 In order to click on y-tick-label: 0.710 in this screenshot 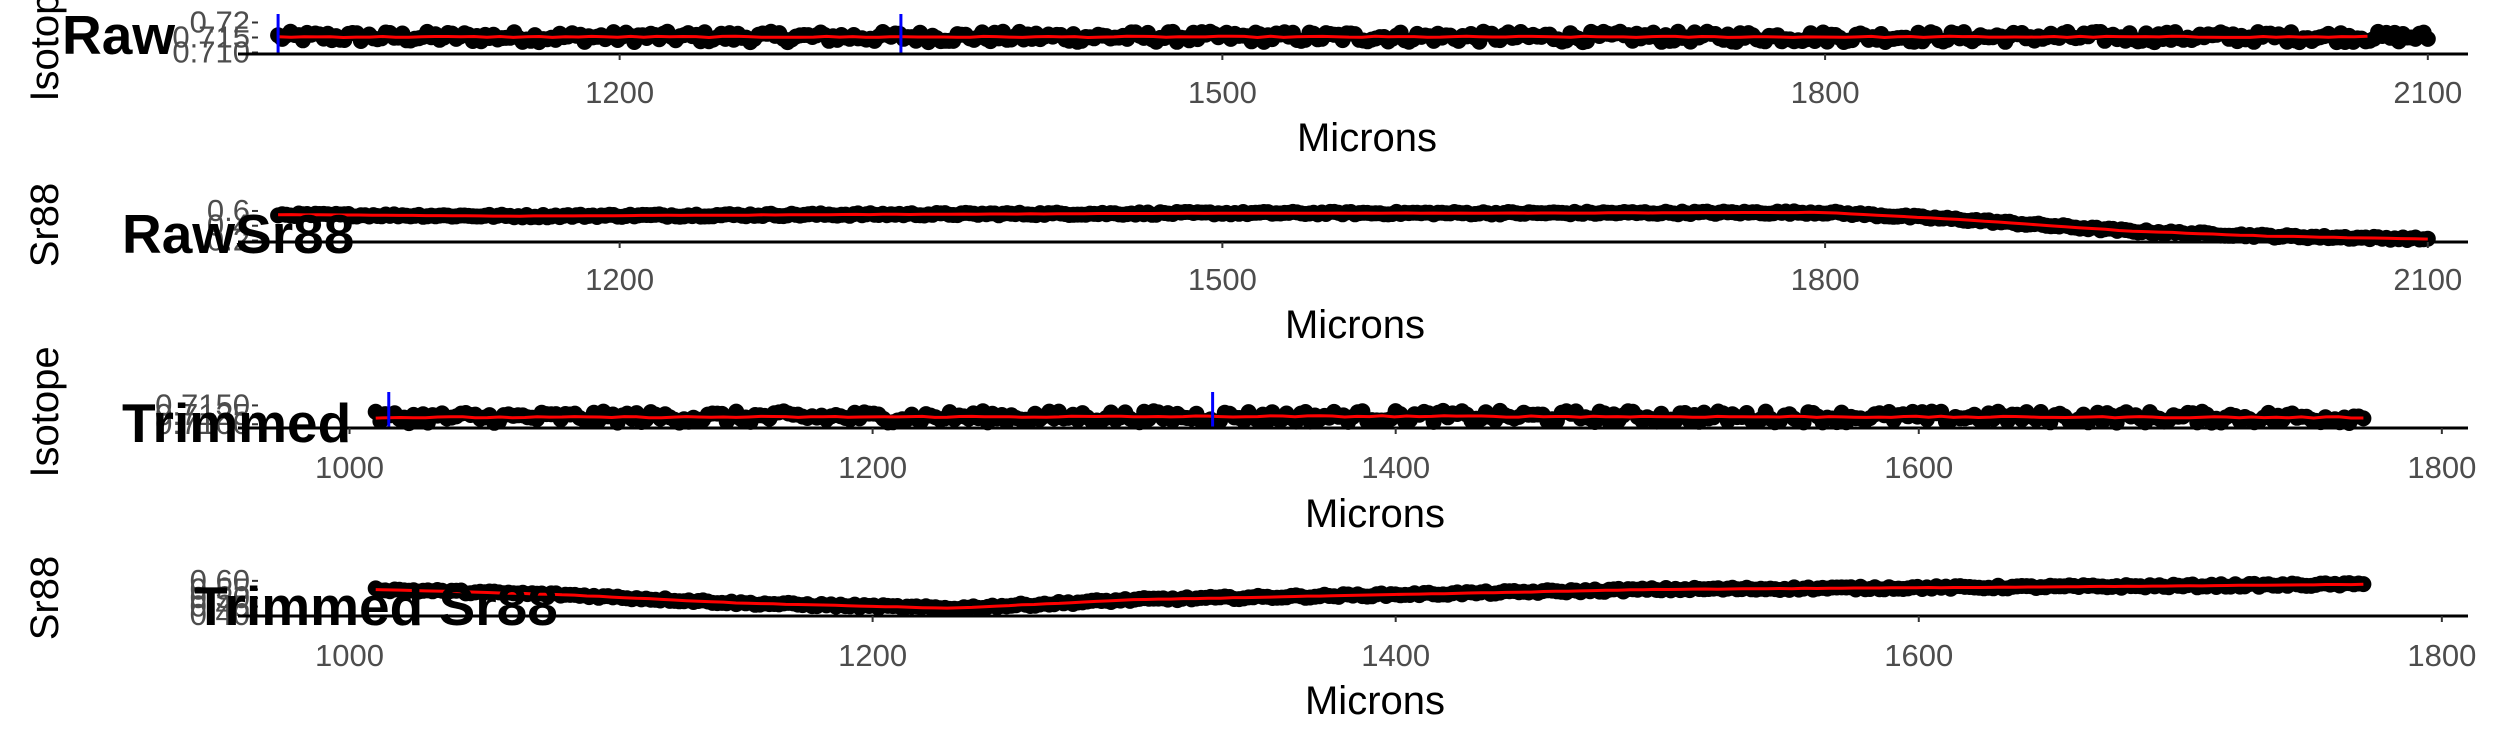, I will do `click(211, 52)`.